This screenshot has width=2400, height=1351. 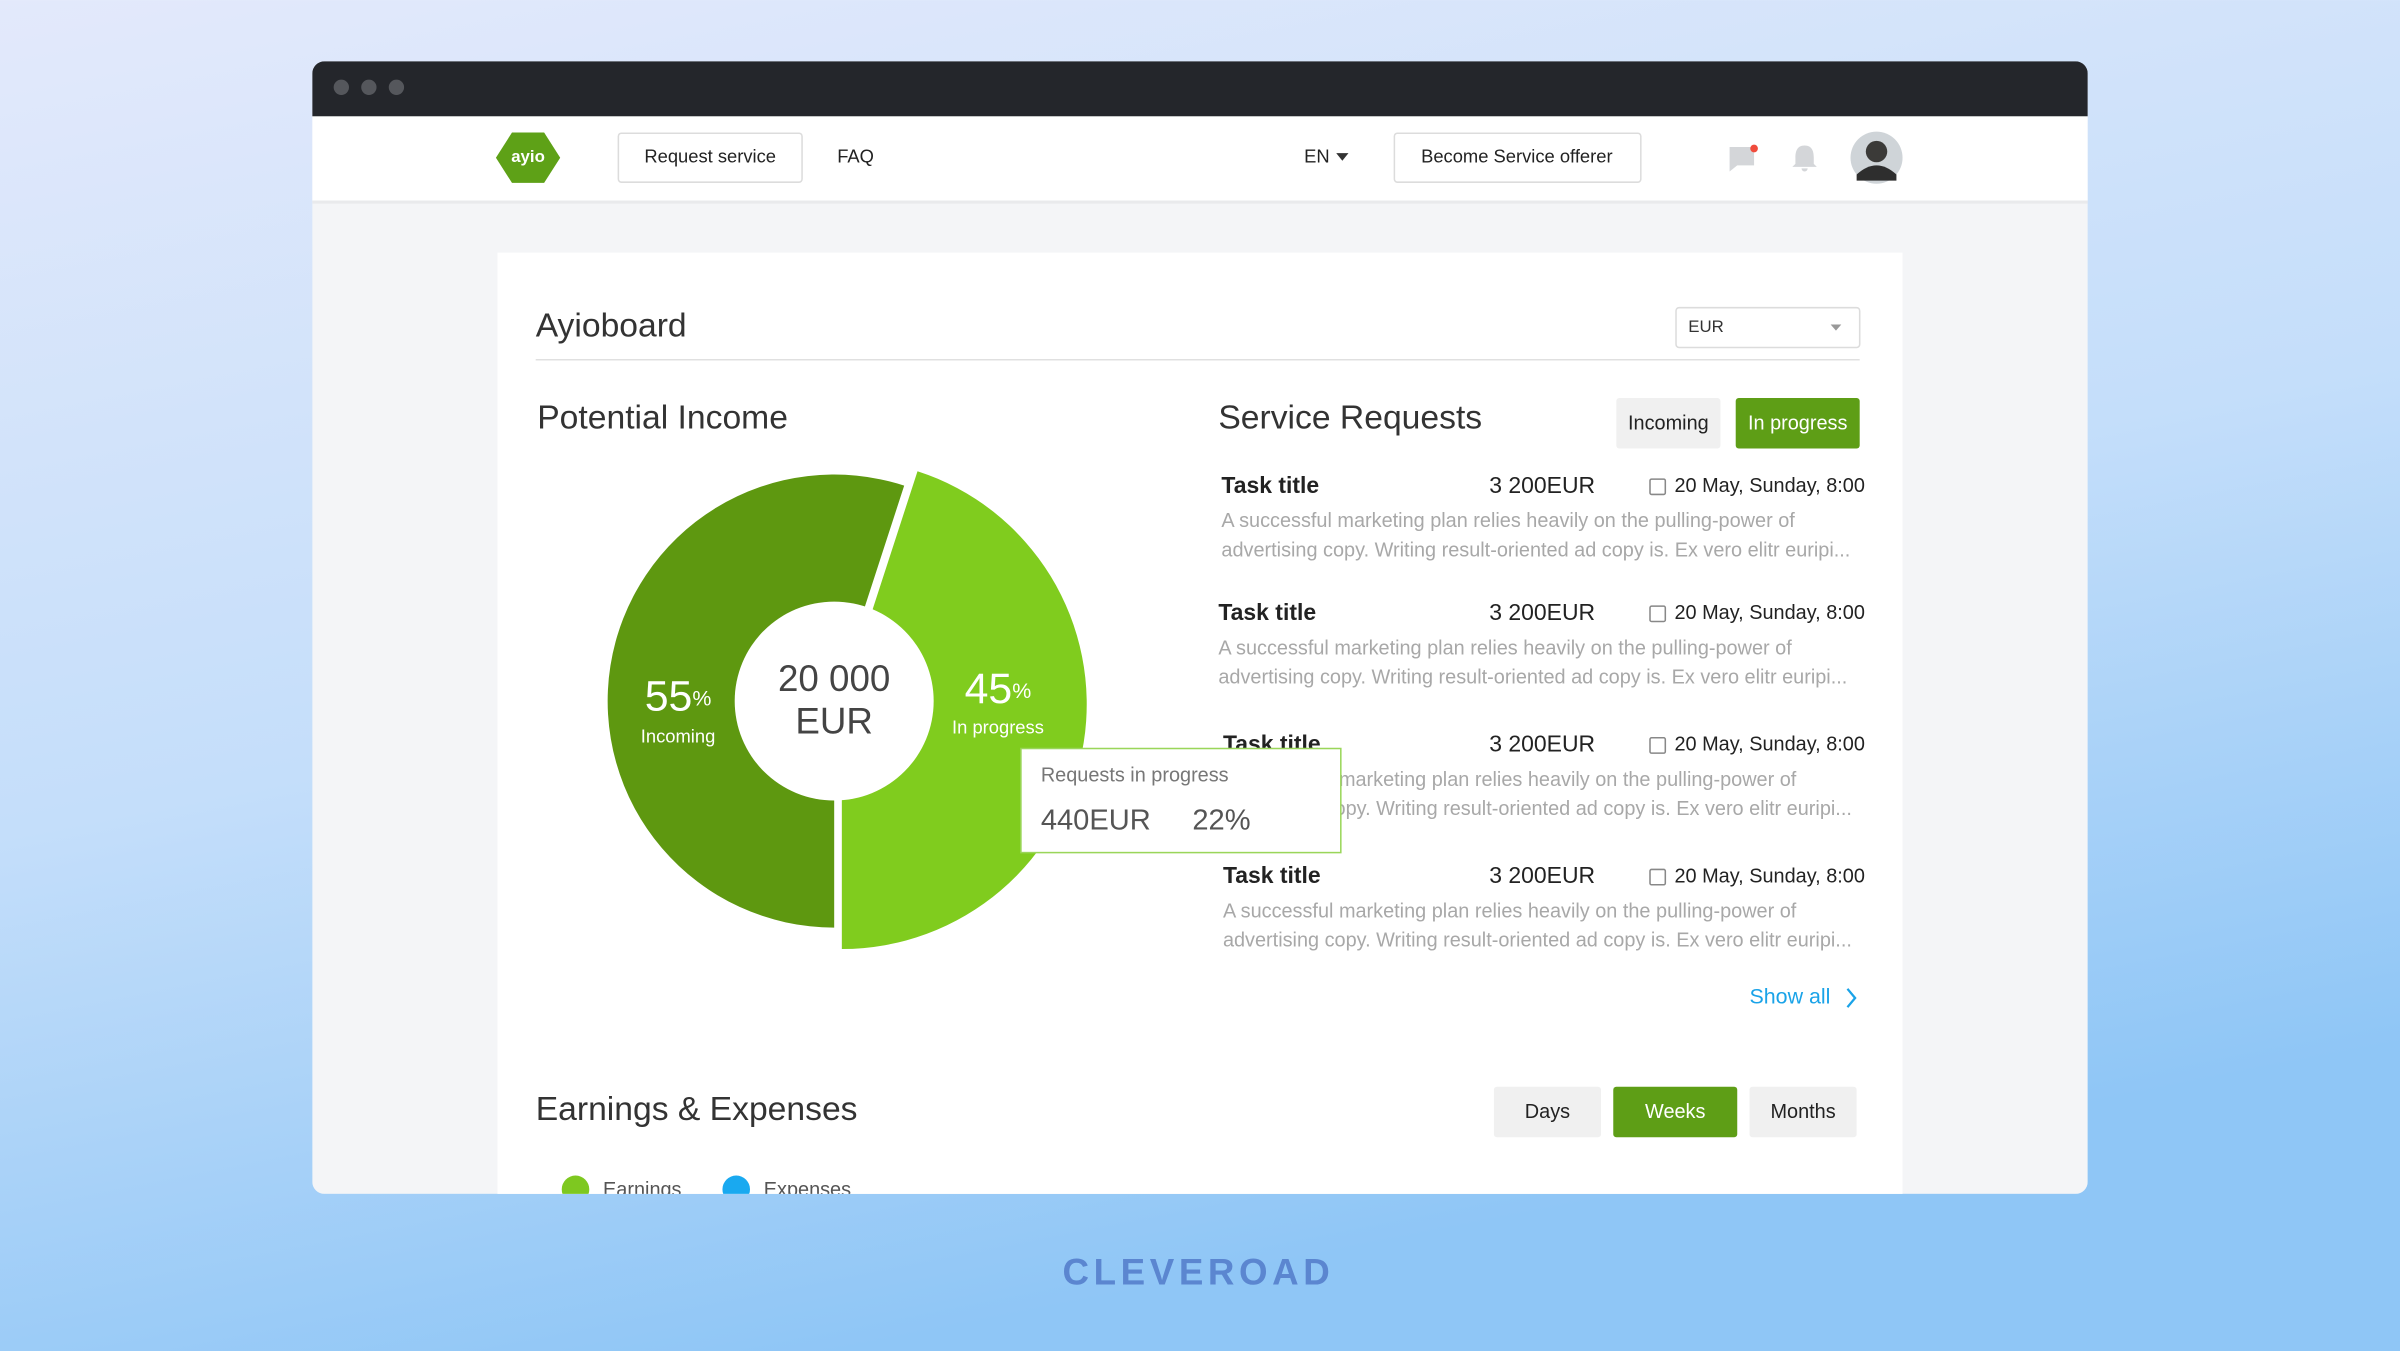 What do you see at coordinates (1768, 327) in the screenshot?
I see `currency-select` at bounding box center [1768, 327].